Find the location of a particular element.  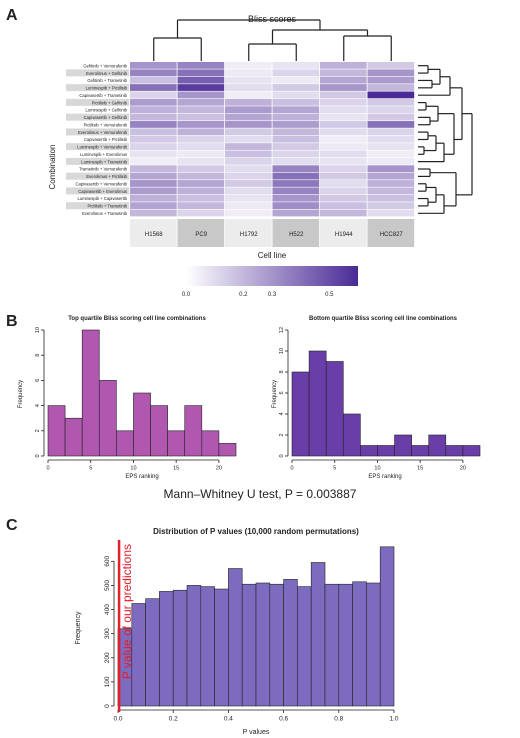

row-label: Trametinib + Vemurafenib is located at coordinates (103, 169).